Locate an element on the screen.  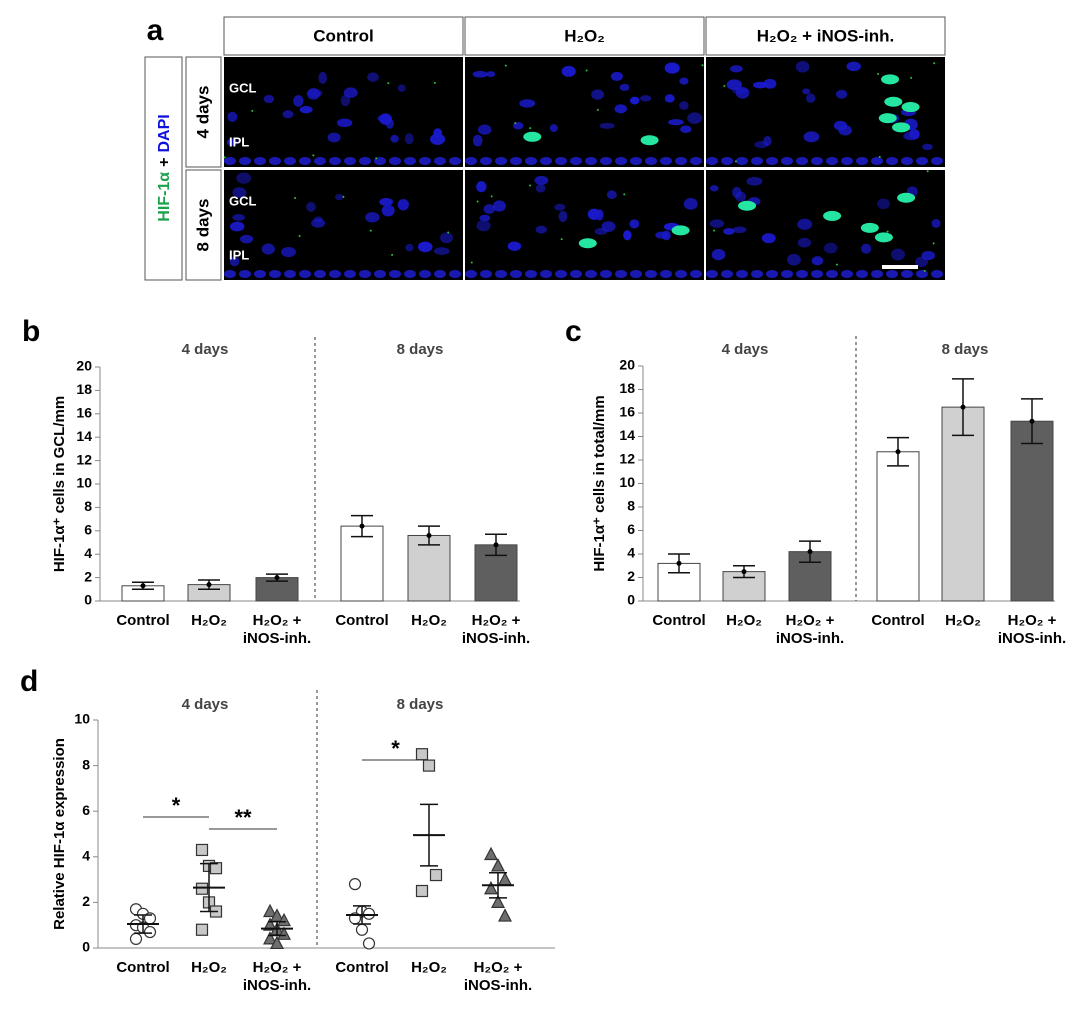
y-tick-label: 16 is located at coordinates (84, 413).